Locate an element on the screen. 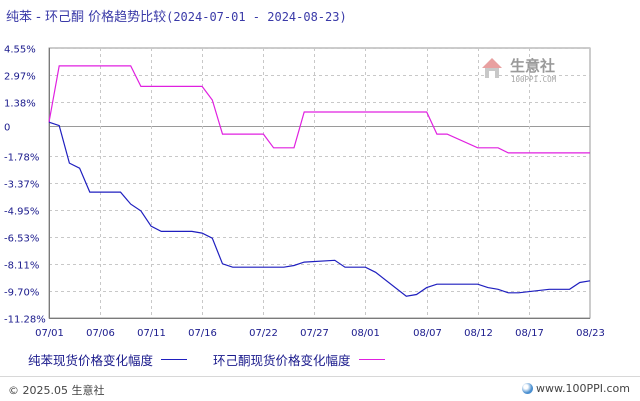  legend-label-cyclohexanone: 环己酮现货价格变化幅度 is located at coordinates (282, 360).